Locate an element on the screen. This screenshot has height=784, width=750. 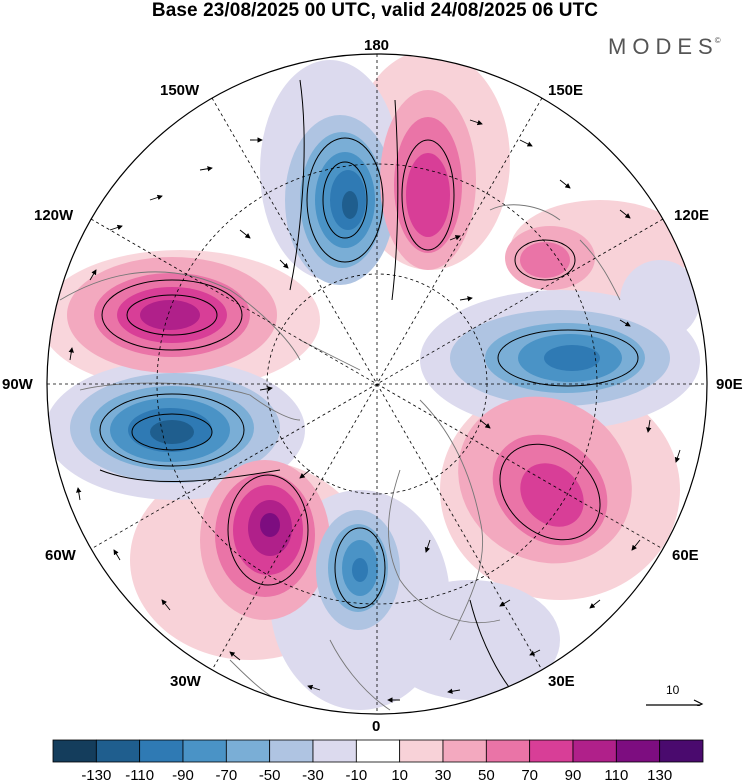
colorbar-tick-label: 90 is located at coordinates (573, 775).